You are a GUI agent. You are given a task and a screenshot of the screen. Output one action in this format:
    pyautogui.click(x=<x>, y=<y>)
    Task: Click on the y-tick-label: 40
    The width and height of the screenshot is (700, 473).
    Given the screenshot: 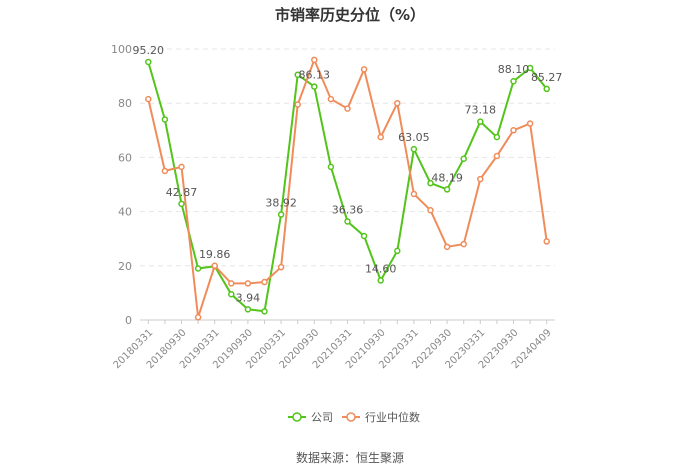 What is the action you would take?
    pyautogui.click(x=125, y=212)
    